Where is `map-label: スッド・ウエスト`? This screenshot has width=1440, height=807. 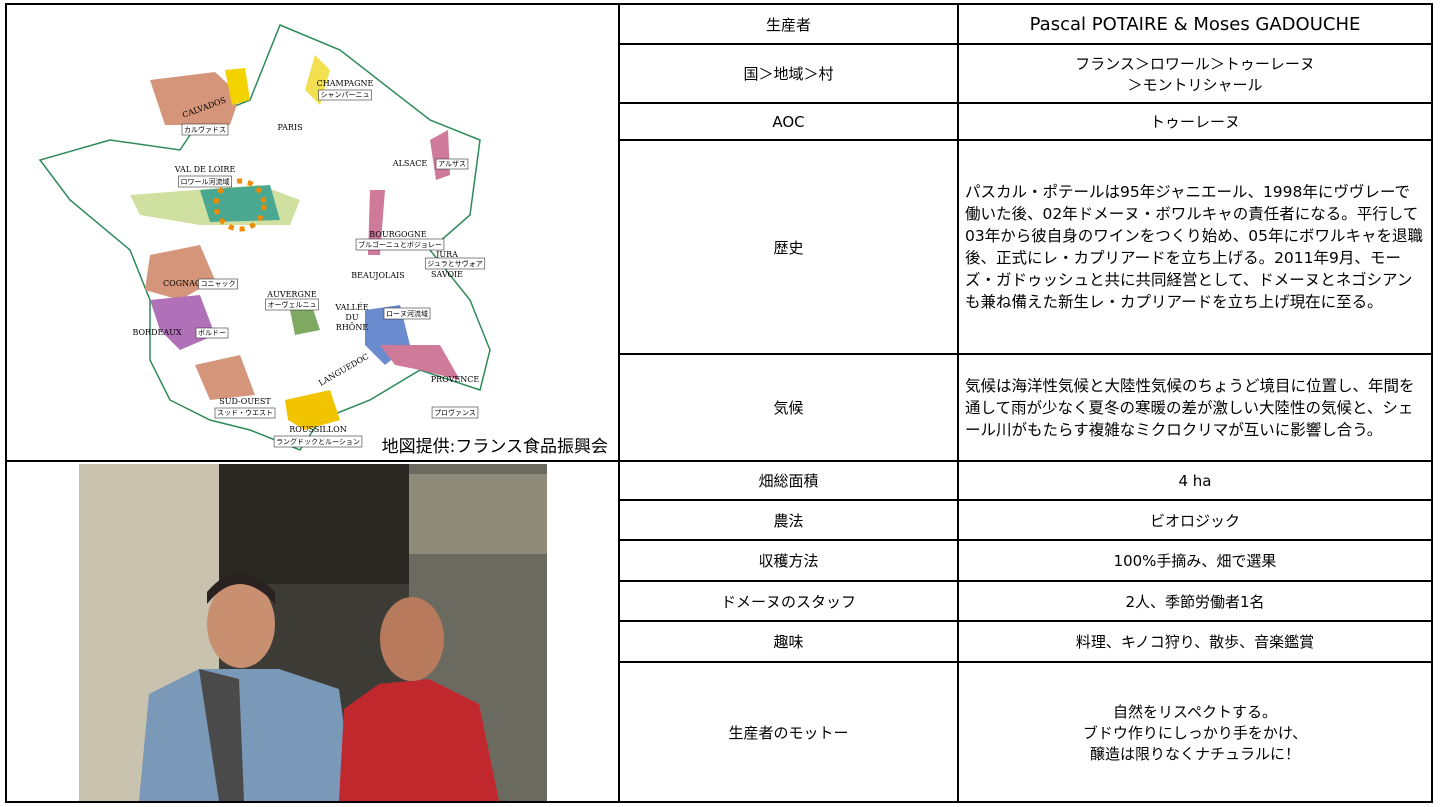
map-label: スッド・ウエスト is located at coordinates (245, 413).